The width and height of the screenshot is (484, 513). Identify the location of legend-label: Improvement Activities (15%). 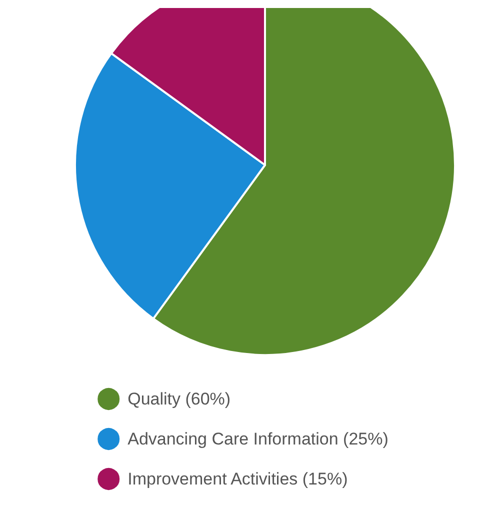
(238, 479).